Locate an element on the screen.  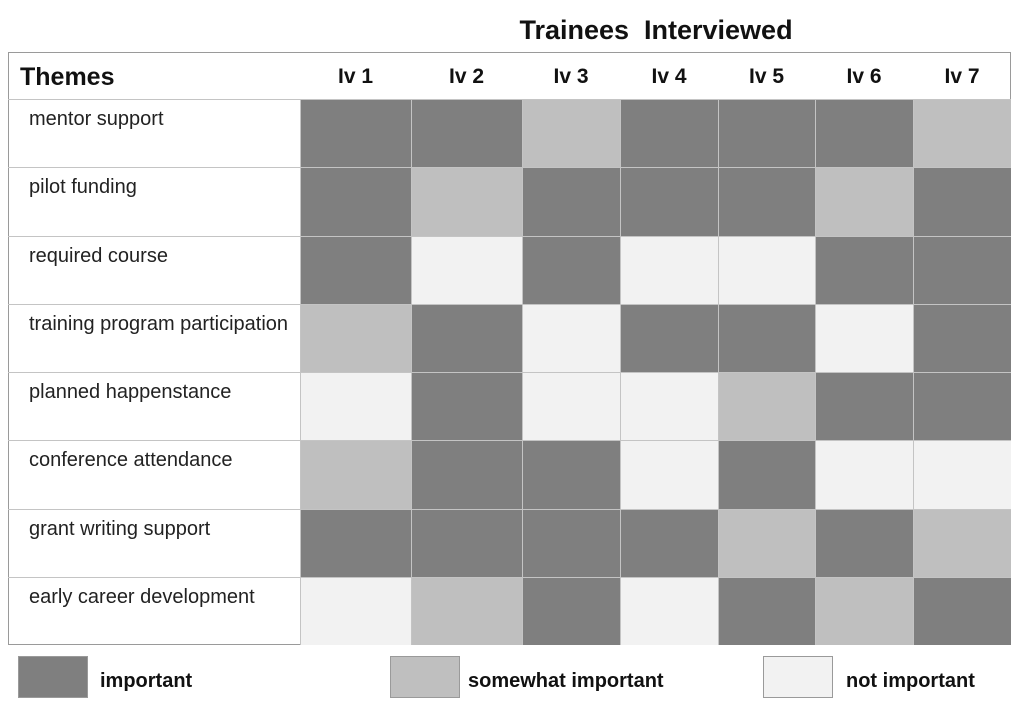
theme-label: required course is located at coordinates (98, 256).